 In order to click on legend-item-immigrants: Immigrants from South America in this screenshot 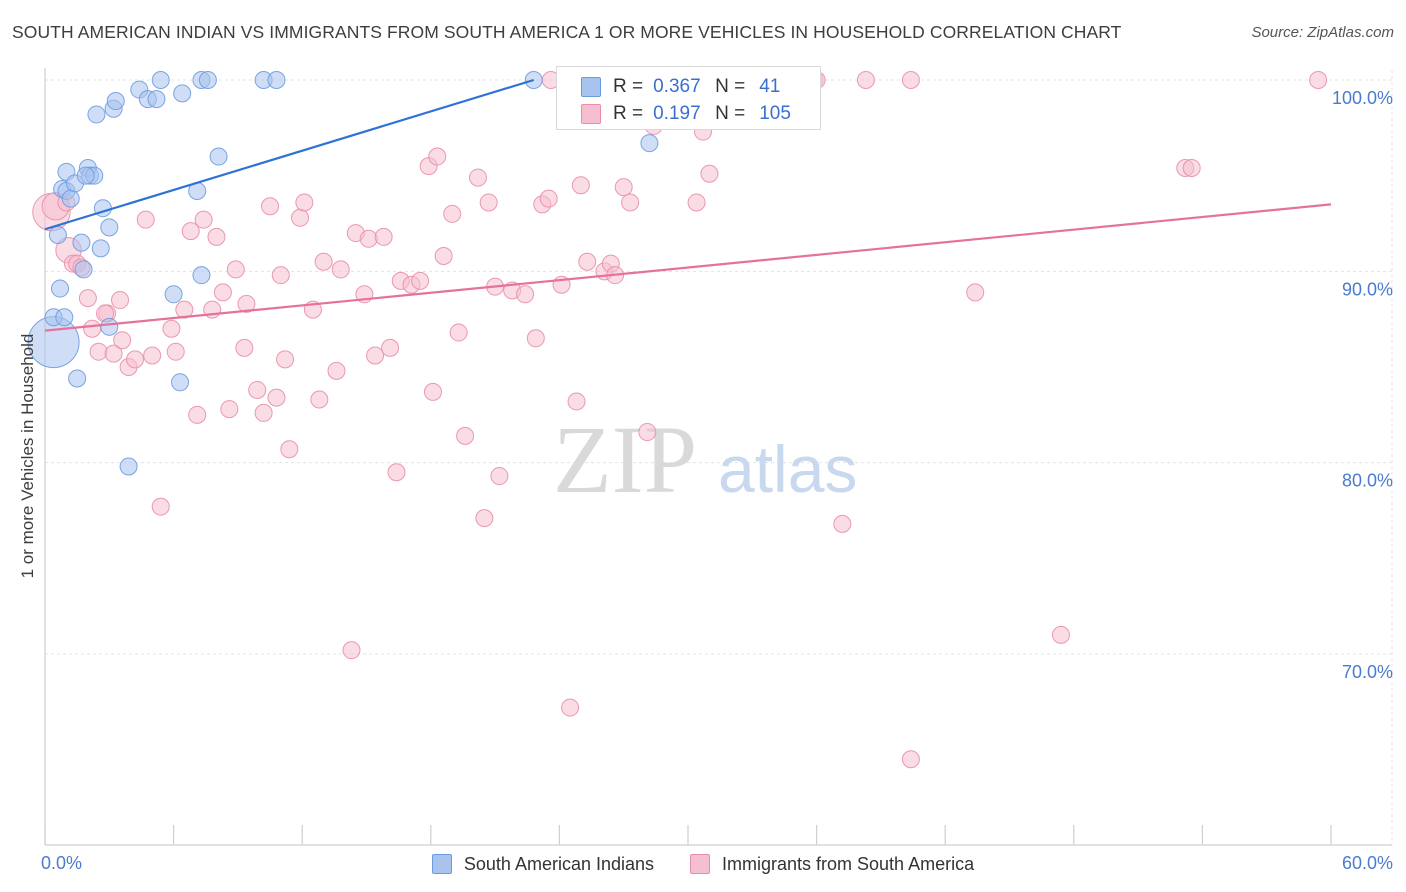, I will do `click(832, 864)`.